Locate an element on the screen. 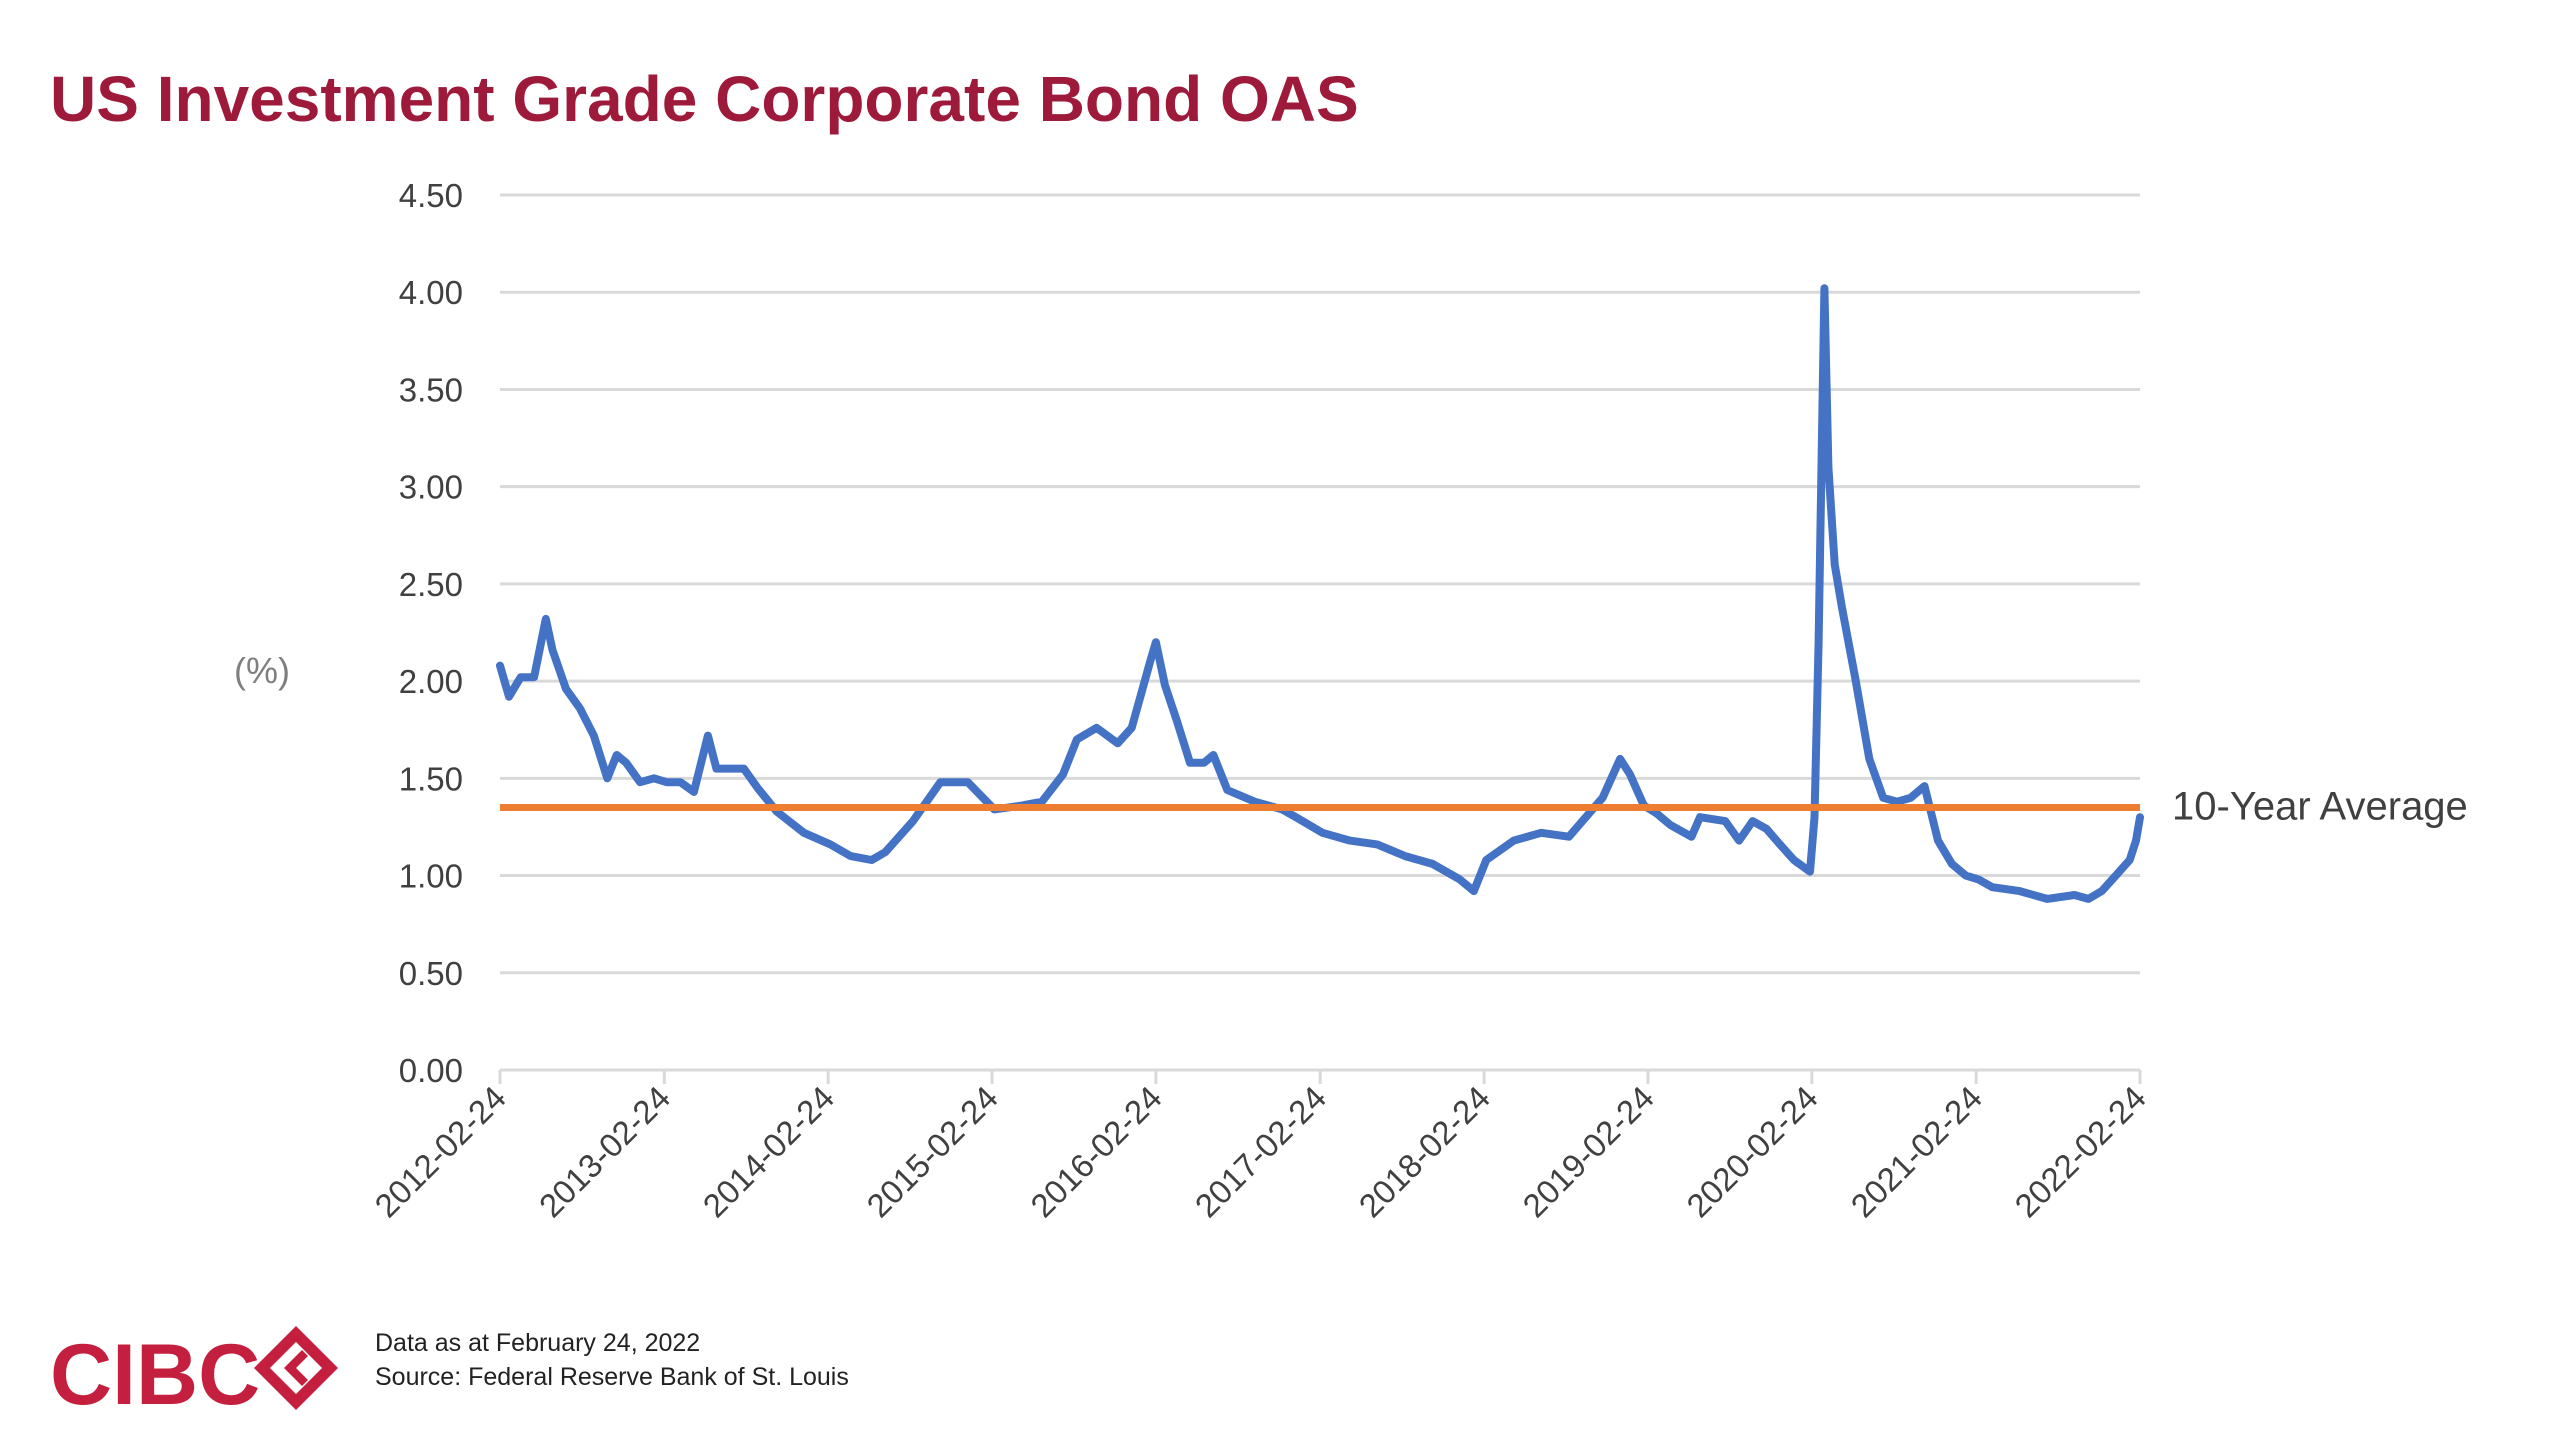 This screenshot has width=2560, height=1440. y-tick-label: 1.00 is located at coordinates (431, 876).